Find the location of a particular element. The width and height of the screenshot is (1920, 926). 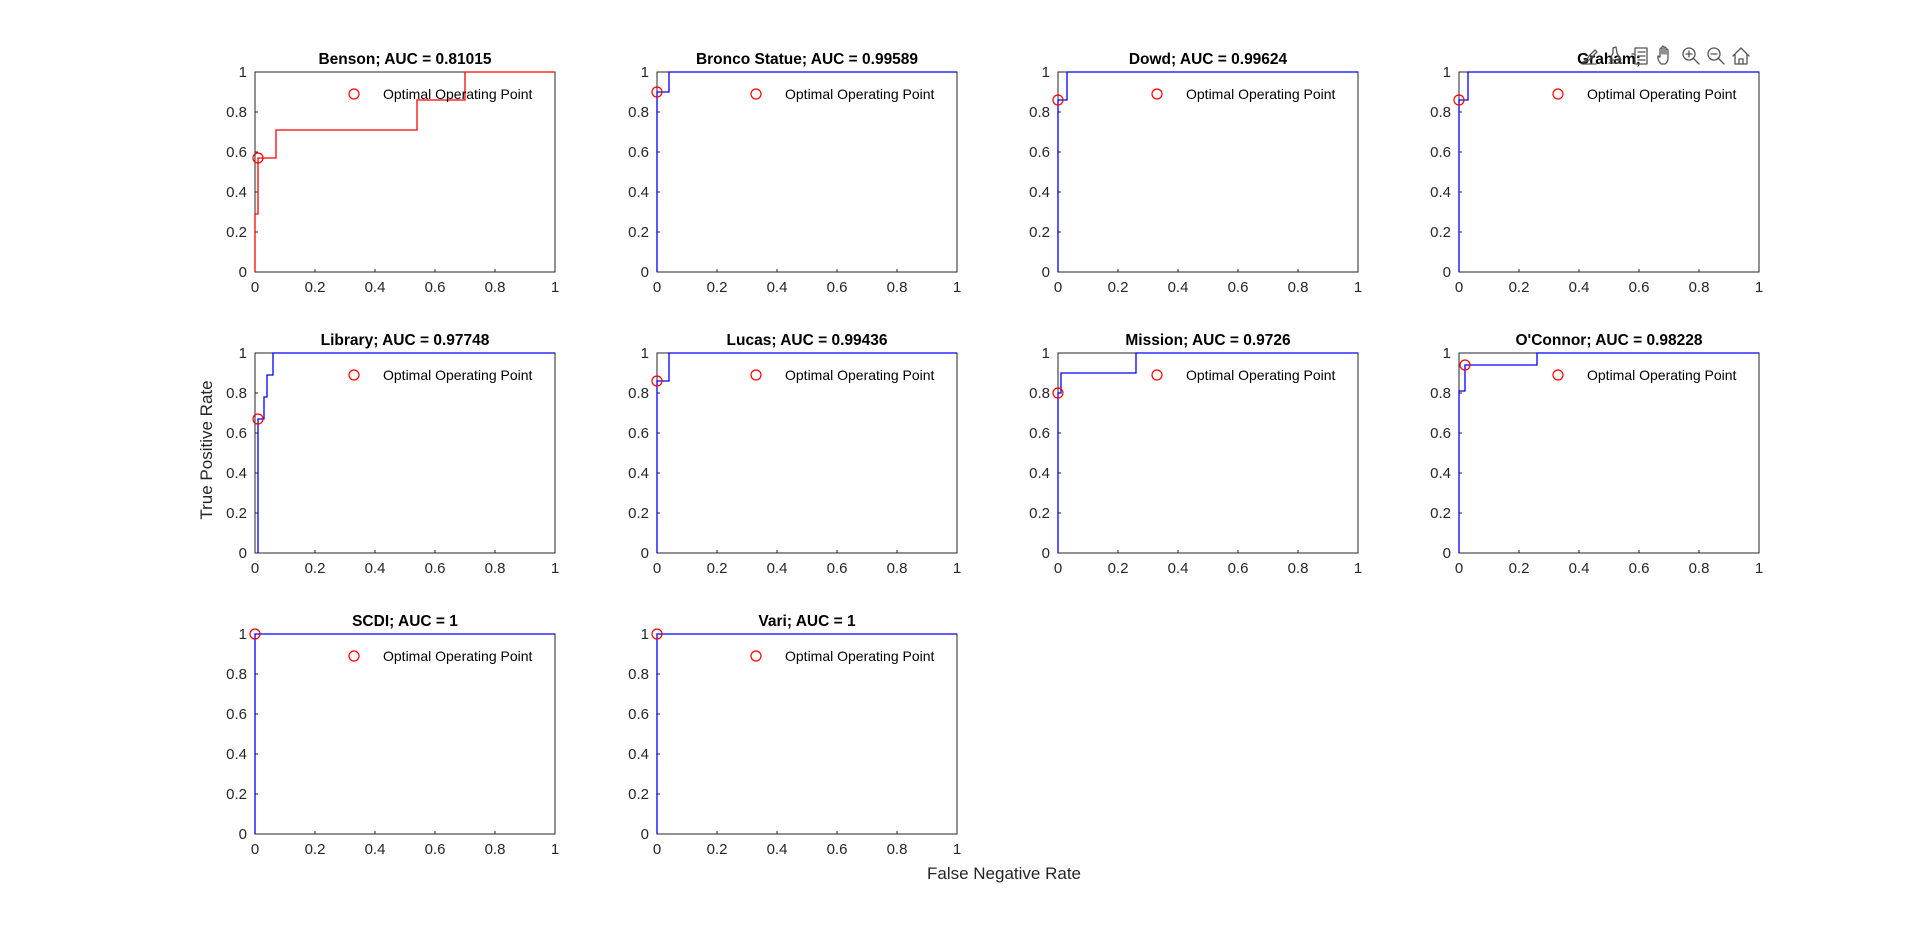

subplot-title: Vari; AUC = 1 is located at coordinates (807, 621).